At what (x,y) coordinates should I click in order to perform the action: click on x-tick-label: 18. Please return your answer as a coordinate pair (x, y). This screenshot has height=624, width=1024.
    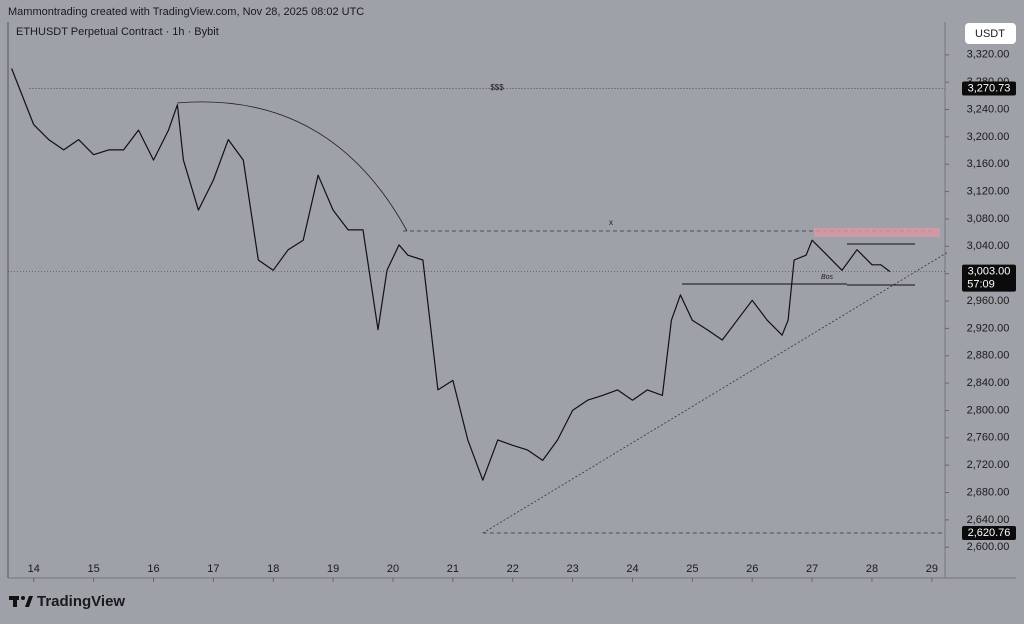
    Looking at the image, I should click on (273, 569).